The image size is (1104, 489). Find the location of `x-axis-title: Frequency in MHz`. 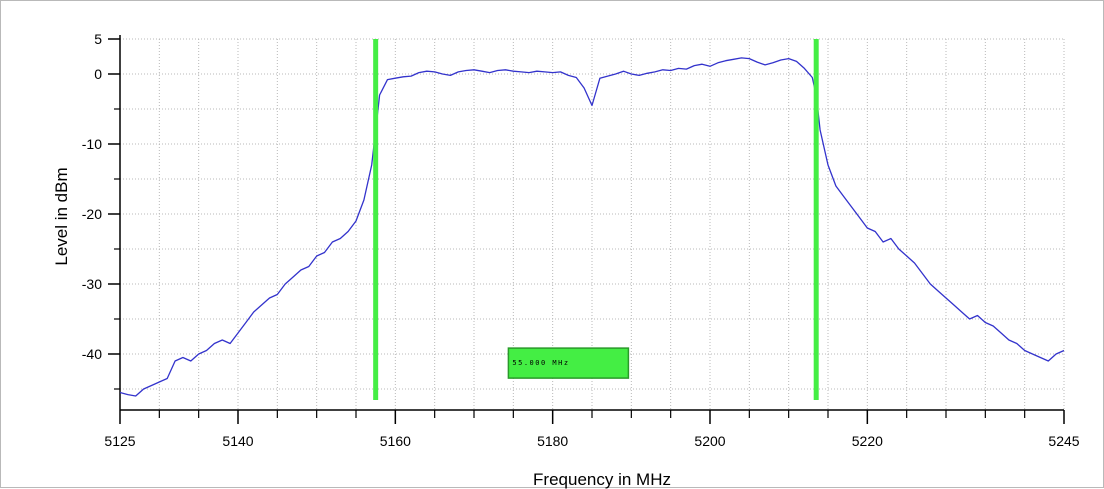

x-axis-title: Frequency in MHz is located at coordinates (602, 479).